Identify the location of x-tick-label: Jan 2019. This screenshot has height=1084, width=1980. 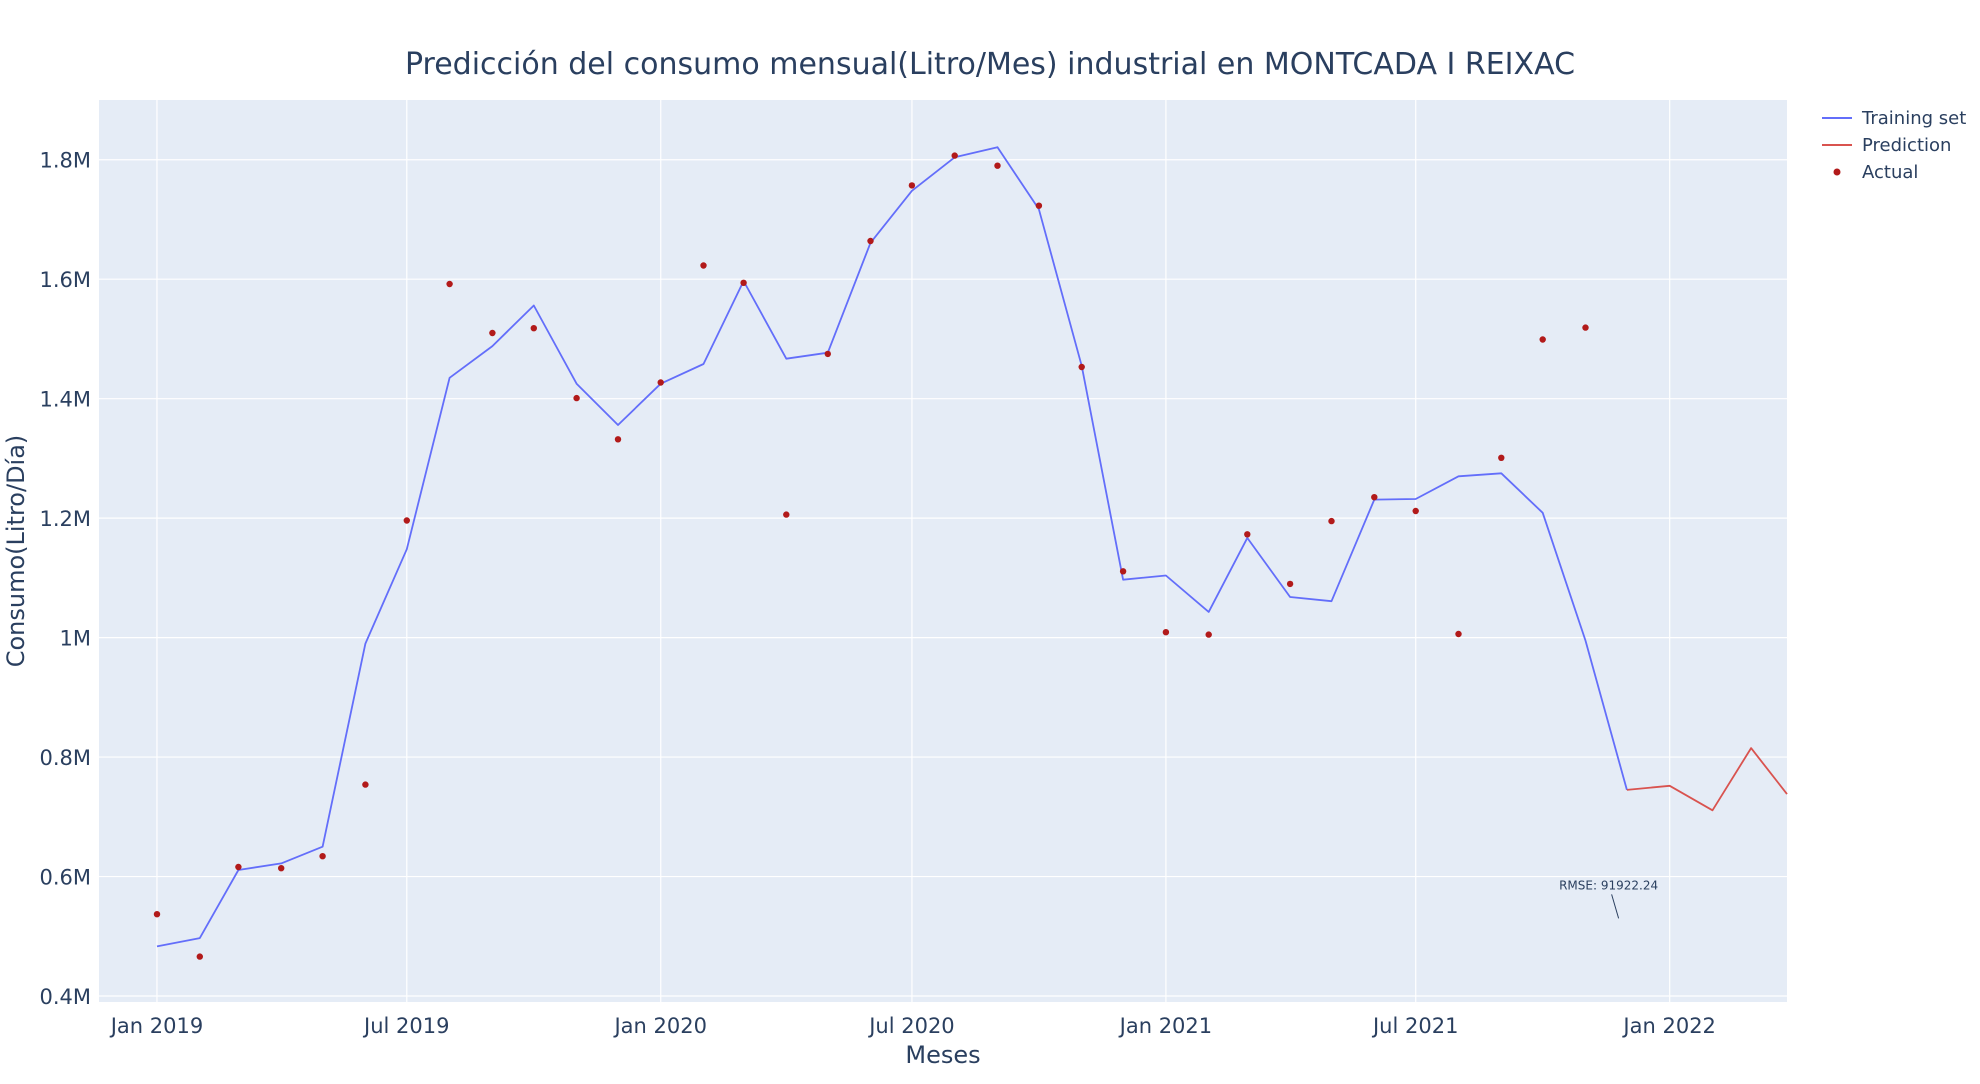
(156, 1026).